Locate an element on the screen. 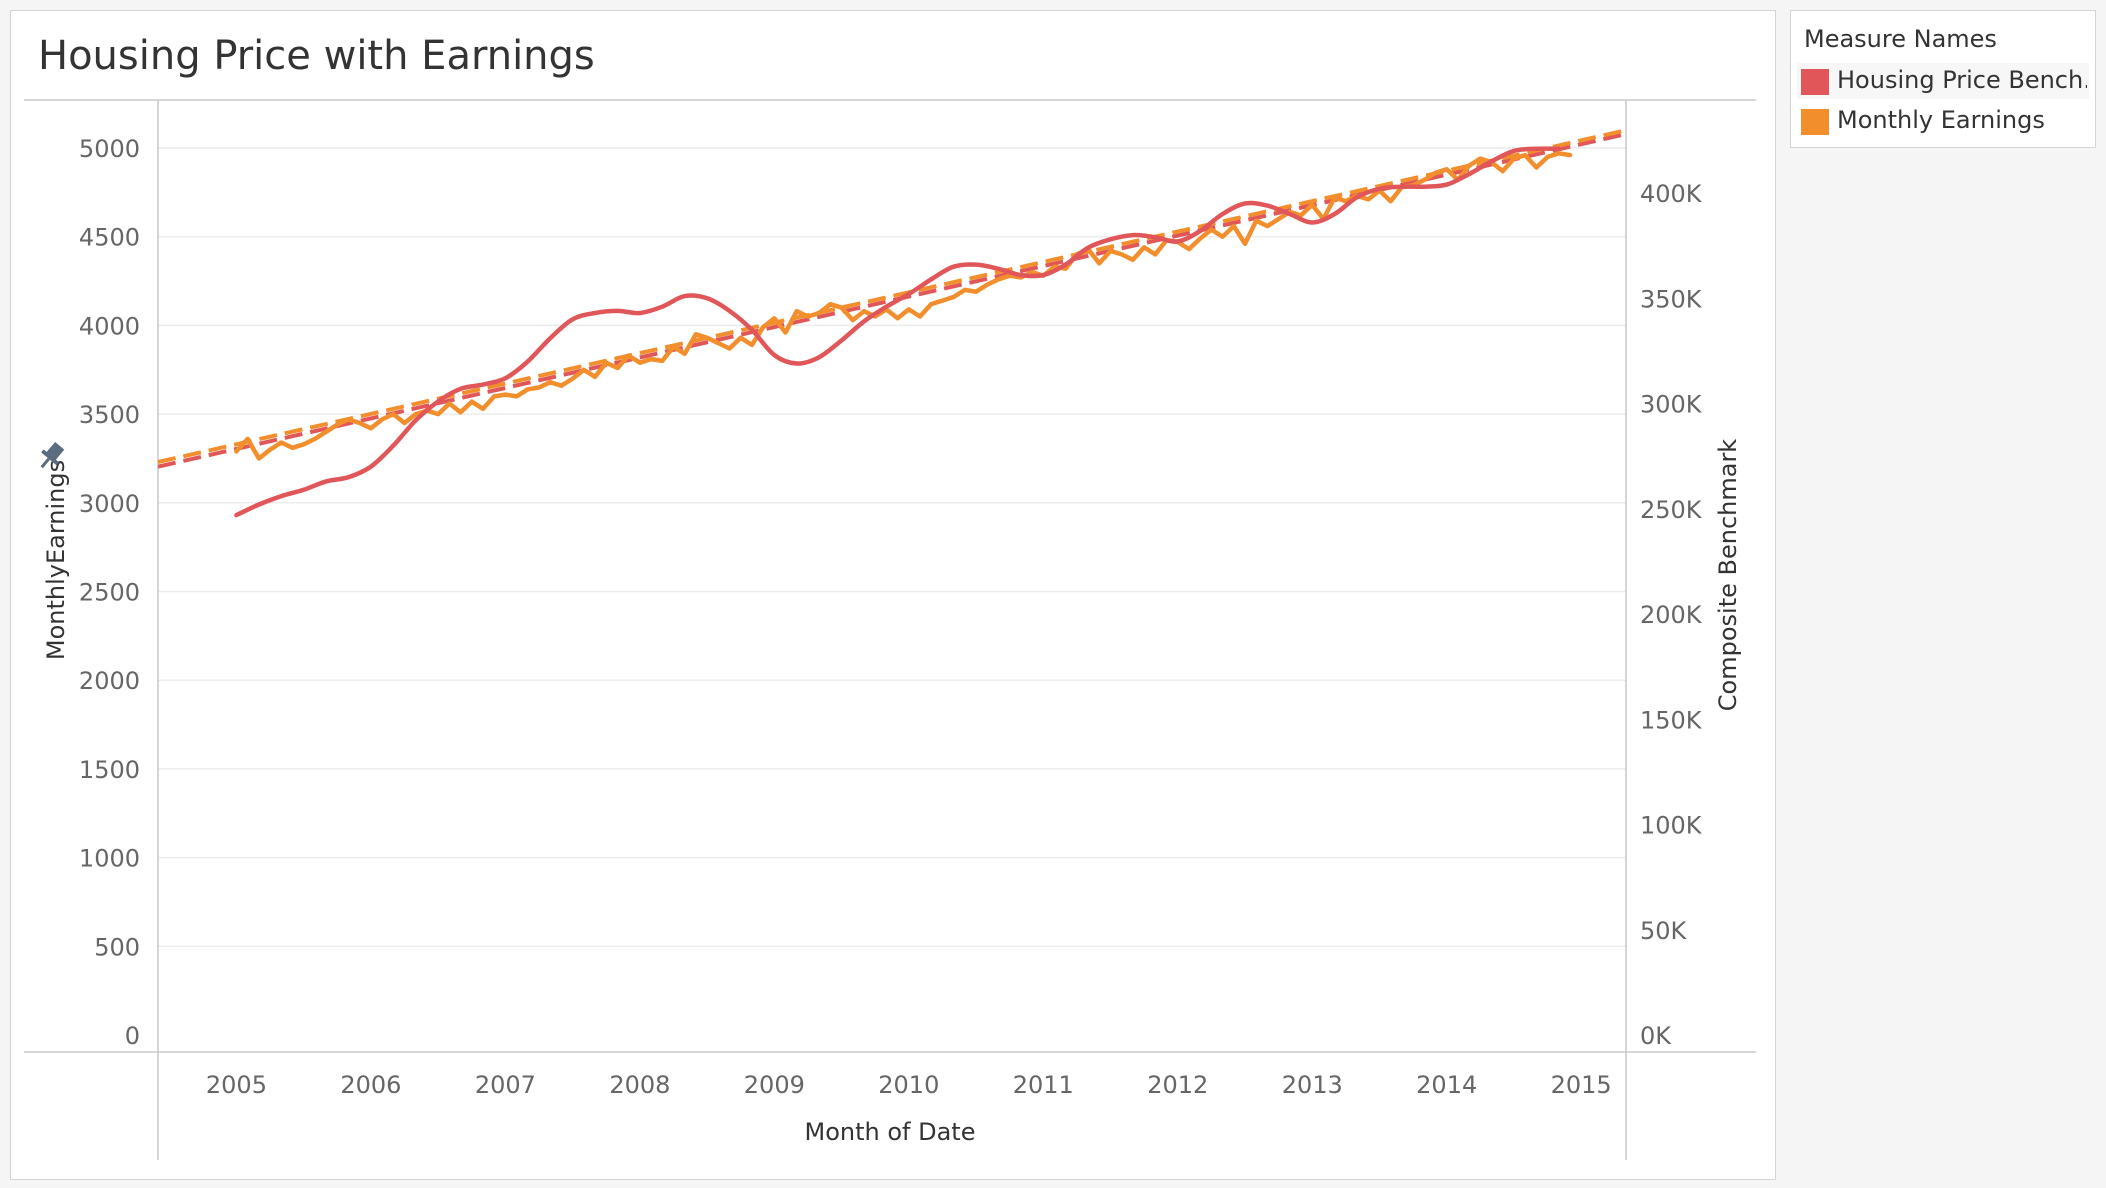 The height and width of the screenshot is (1188, 2106). x-tick-label: 2007 is located at coordinates (505, 1085).